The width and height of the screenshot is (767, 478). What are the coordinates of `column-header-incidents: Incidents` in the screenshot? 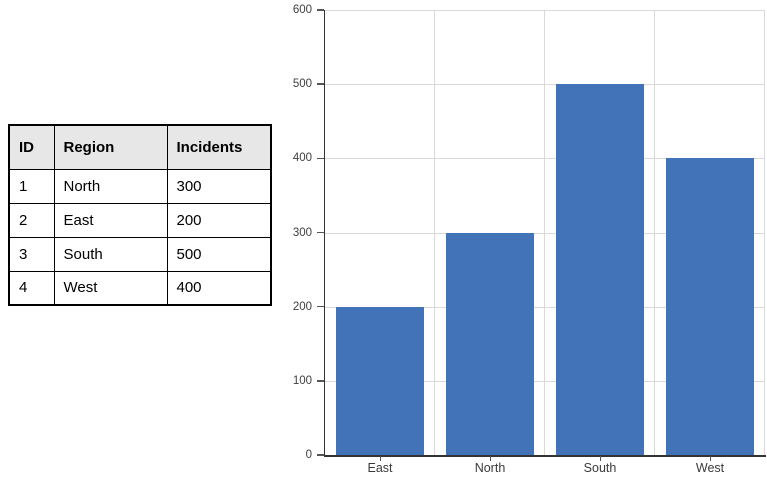 It's located at (219, 147).